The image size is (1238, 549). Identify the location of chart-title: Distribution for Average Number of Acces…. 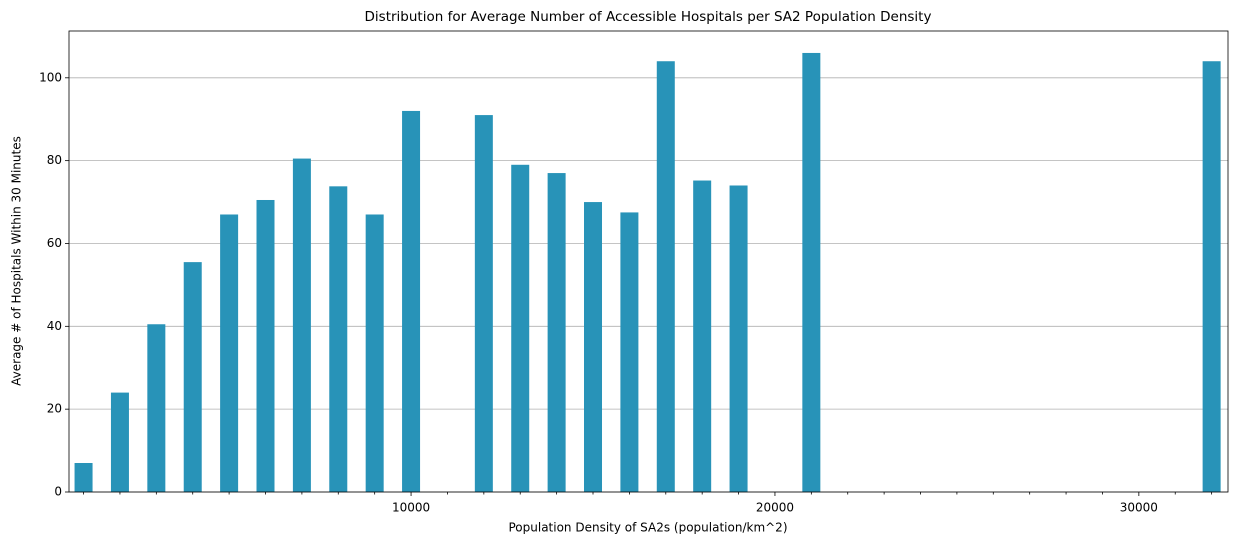
(648, 17).